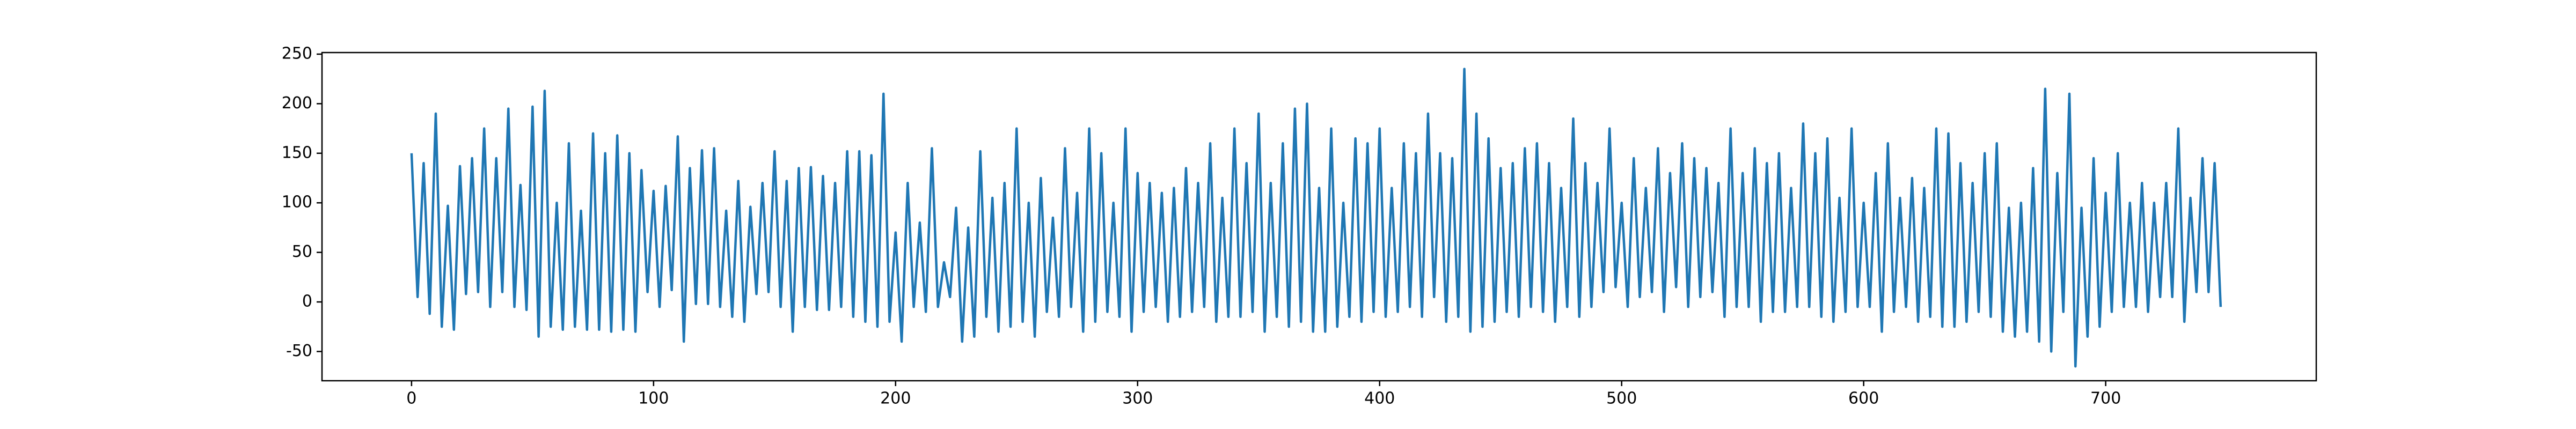  What do you see at coordinates (1863, 398) in the screenshot?
I see `x-tick-label: 600` at bounding box center [1863, 398].